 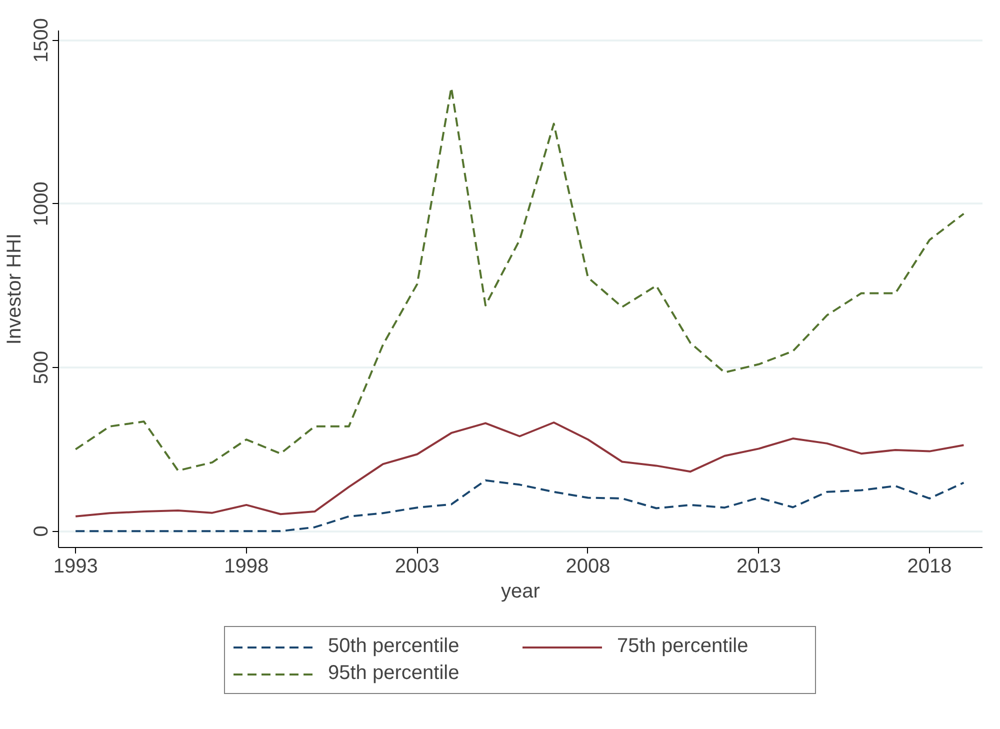 What do you see at coordinates (41, 40) in the screenshot?
I see `y-tick-label: 1500` at bounding box center [41, 40].